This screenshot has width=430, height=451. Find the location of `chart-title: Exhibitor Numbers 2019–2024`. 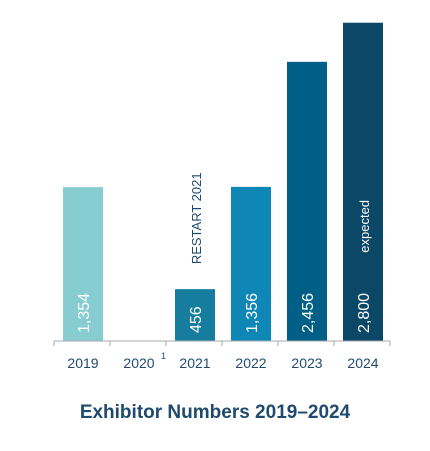

chart-title: Exhibitor Numbers 2019–2024 is located at coordinates (215, 412).